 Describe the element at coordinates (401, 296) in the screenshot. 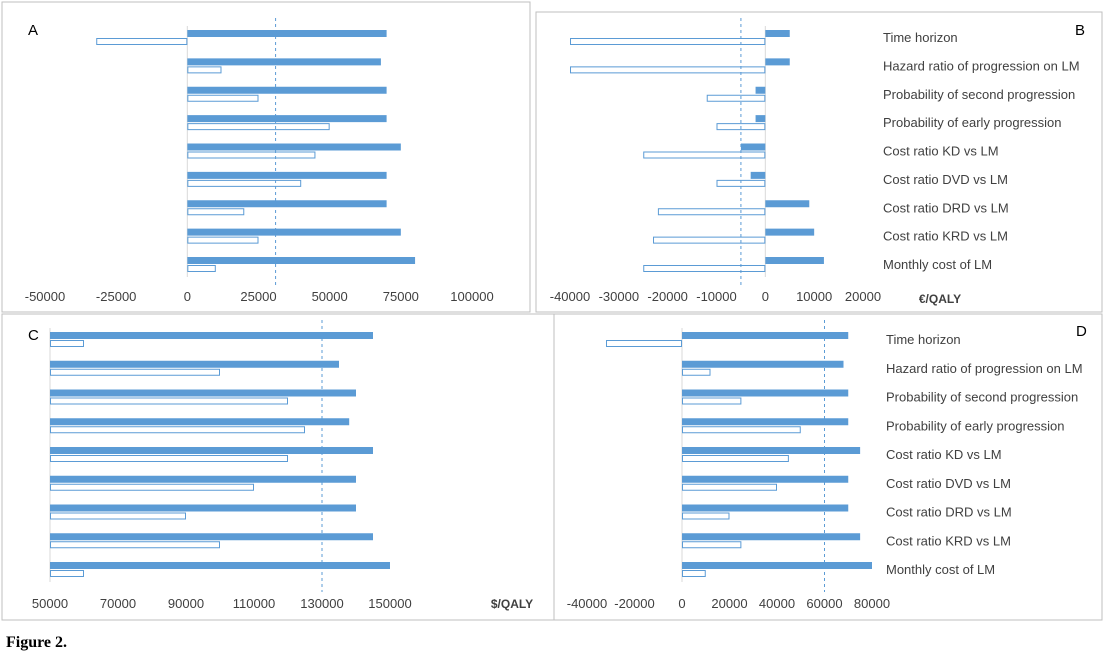

I see `panel-a-tick-label-6: 75000` at that location.